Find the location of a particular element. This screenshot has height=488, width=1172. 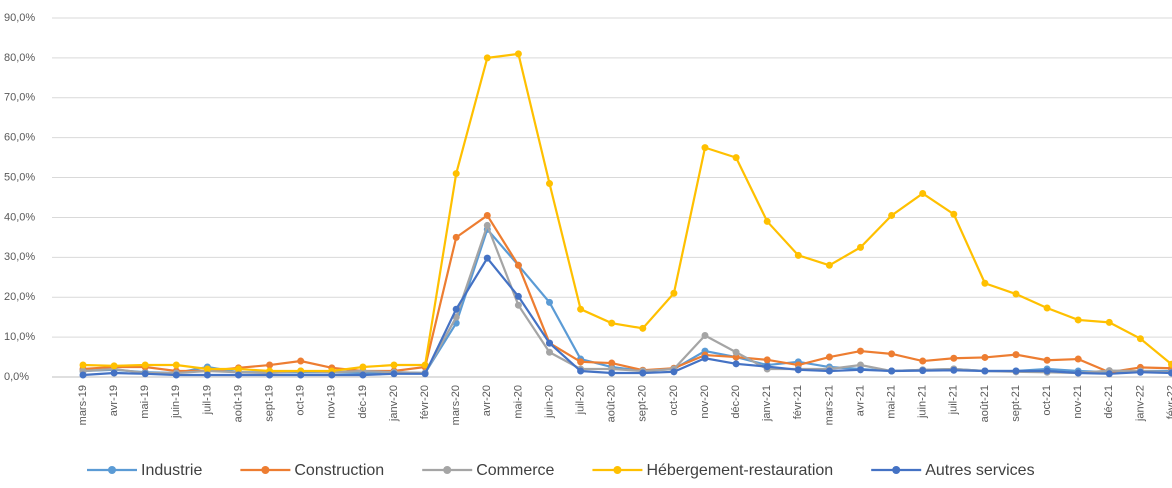

x-tick-label: déc-19 is located at coordinates (363, 402).